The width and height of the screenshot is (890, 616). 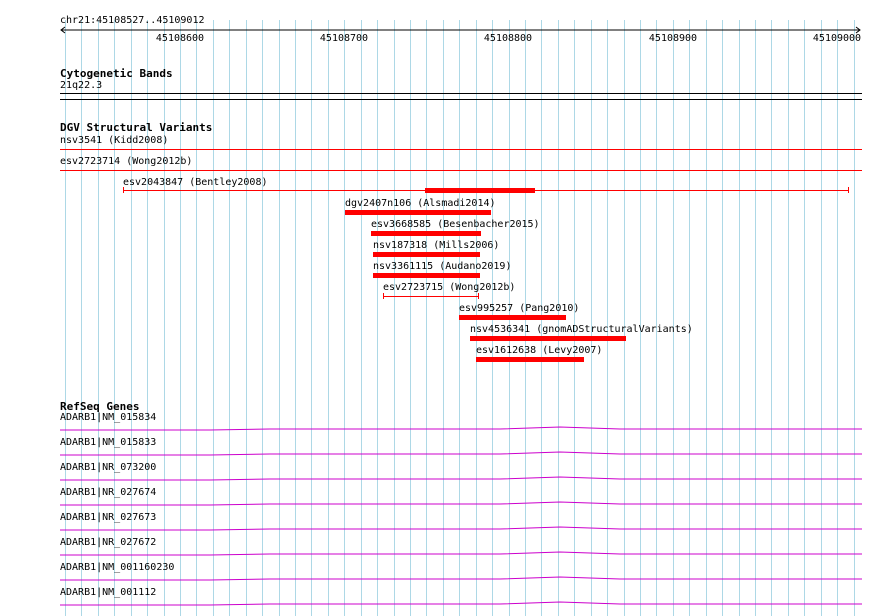 I want to click on variant-label: esv2723715 (Wong2012b), so click(x=449, y=287).